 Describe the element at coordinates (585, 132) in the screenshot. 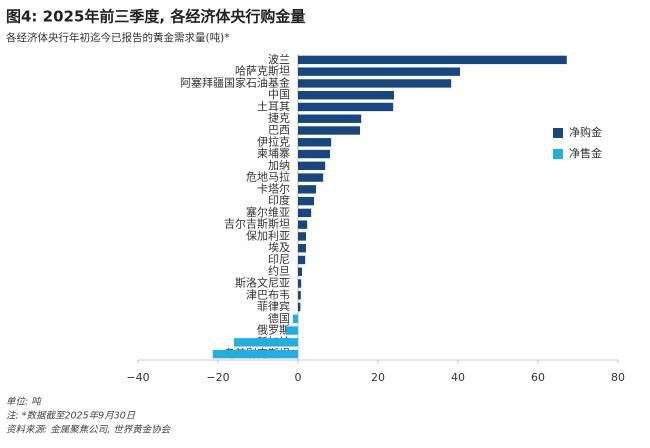

I see `legend-label: 净购金` at that location.